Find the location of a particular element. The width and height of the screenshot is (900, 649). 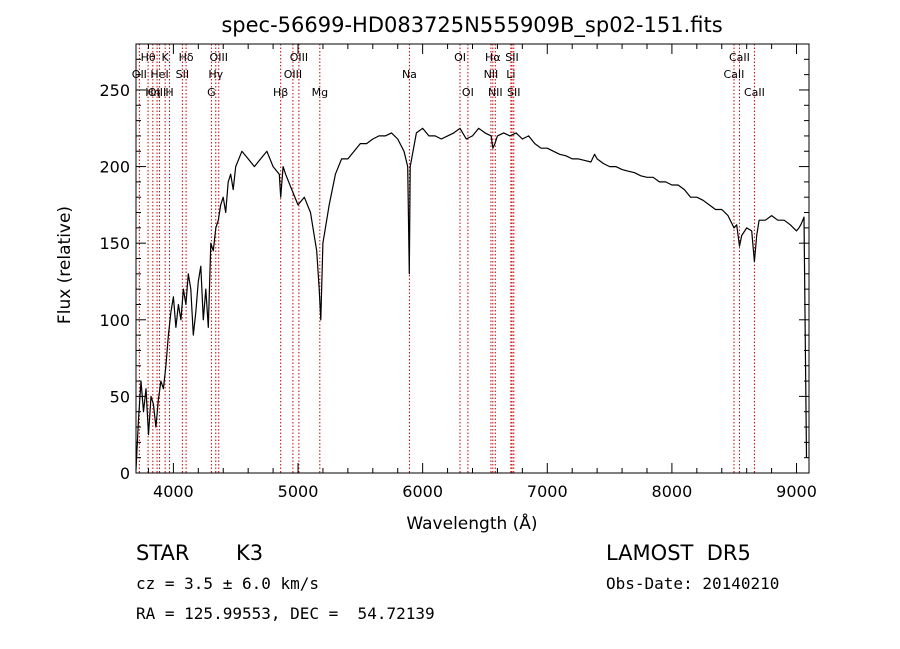

x-tick-label: 9000 is located at coordinates (796, 491).